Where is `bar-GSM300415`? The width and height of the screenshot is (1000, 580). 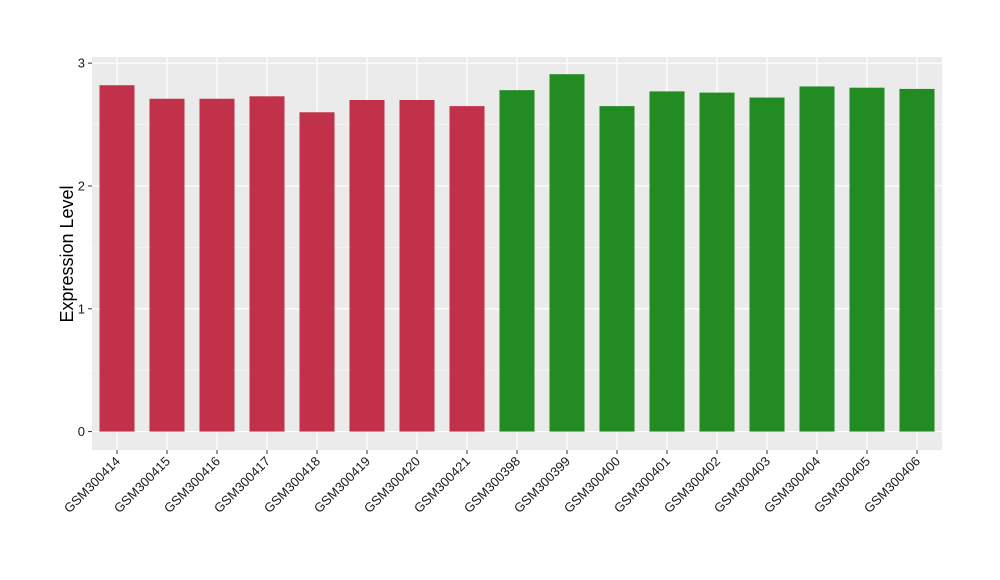
bar-GSM300415 is located at coordinates (167, 265).